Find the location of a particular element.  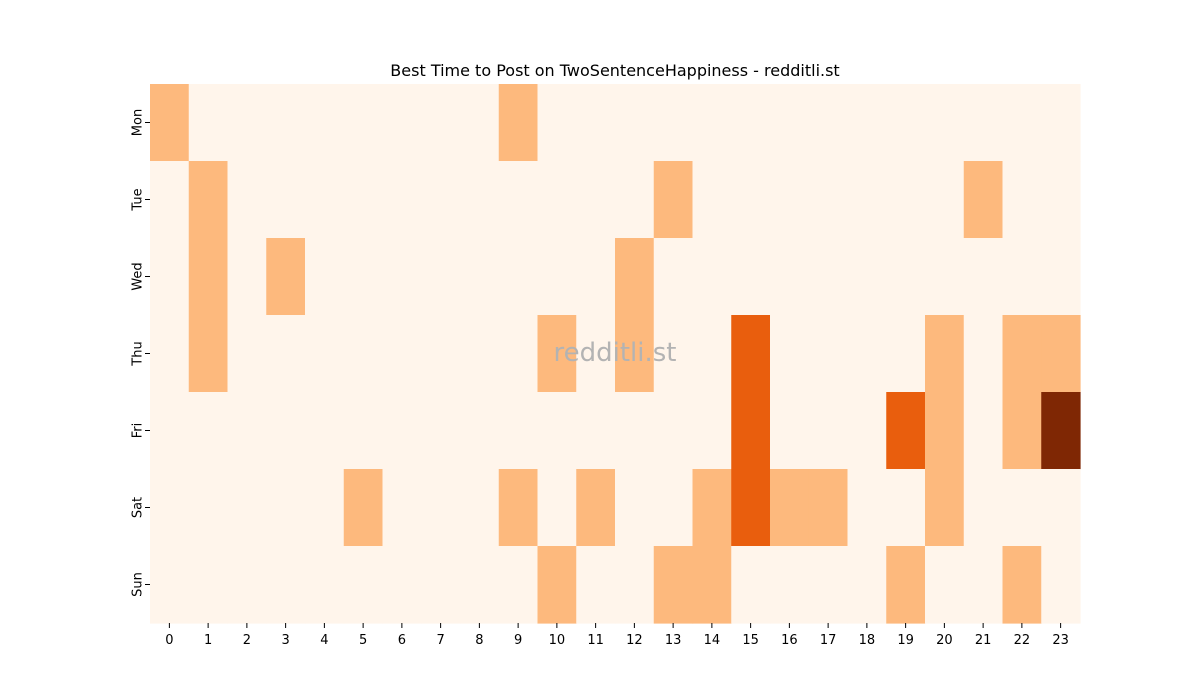

x-tick-label: 21 is located at coordinates (983, 640).